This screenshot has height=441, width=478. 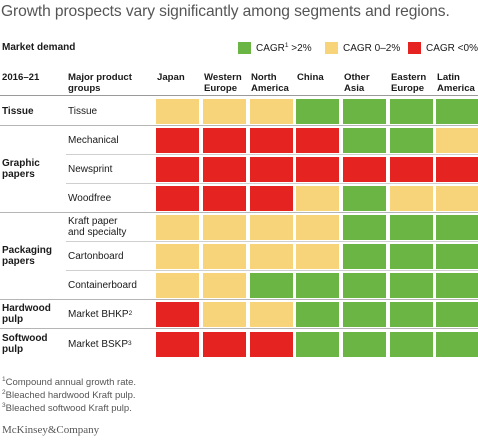 What do you see at coordinates (270, 83) in the screenshot?
I see `column-header-2: North America` at bounding box center [270, 83].